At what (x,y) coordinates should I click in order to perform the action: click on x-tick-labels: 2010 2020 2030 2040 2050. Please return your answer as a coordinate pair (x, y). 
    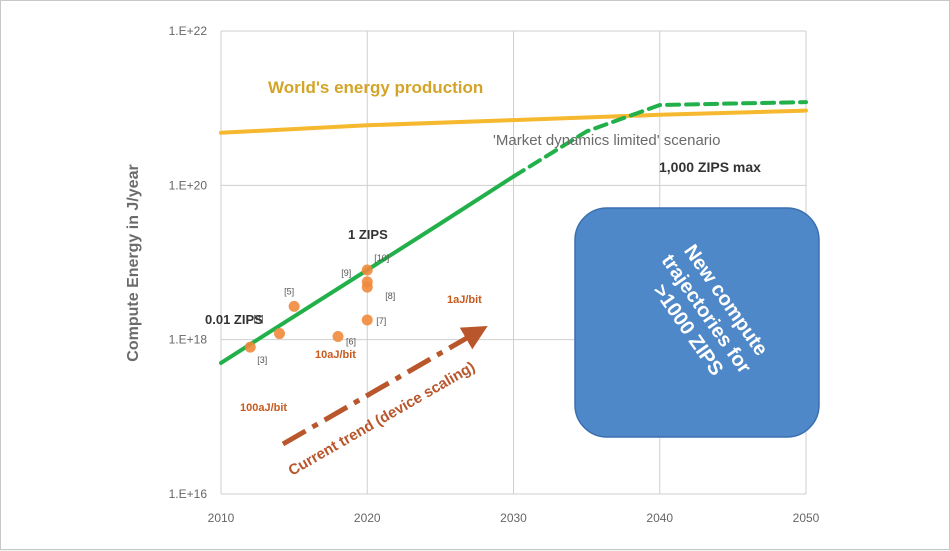
    Looking at the image, I should click on (514, 518).